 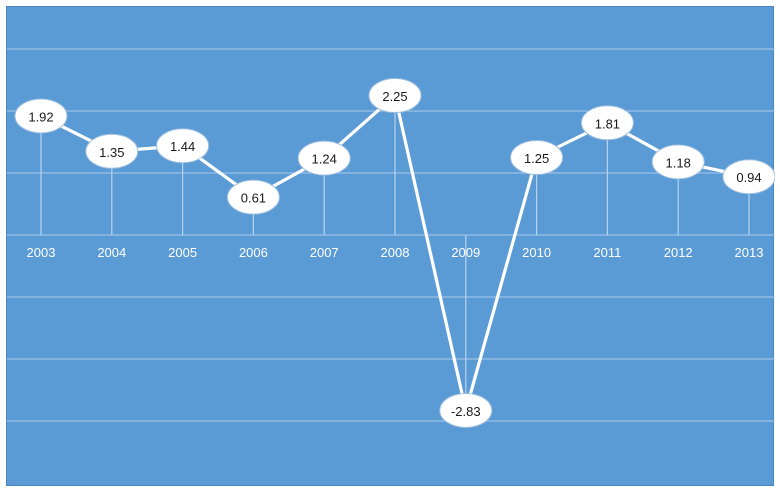 I want to click on data-label: 1.35, so click(x=111, y=152).